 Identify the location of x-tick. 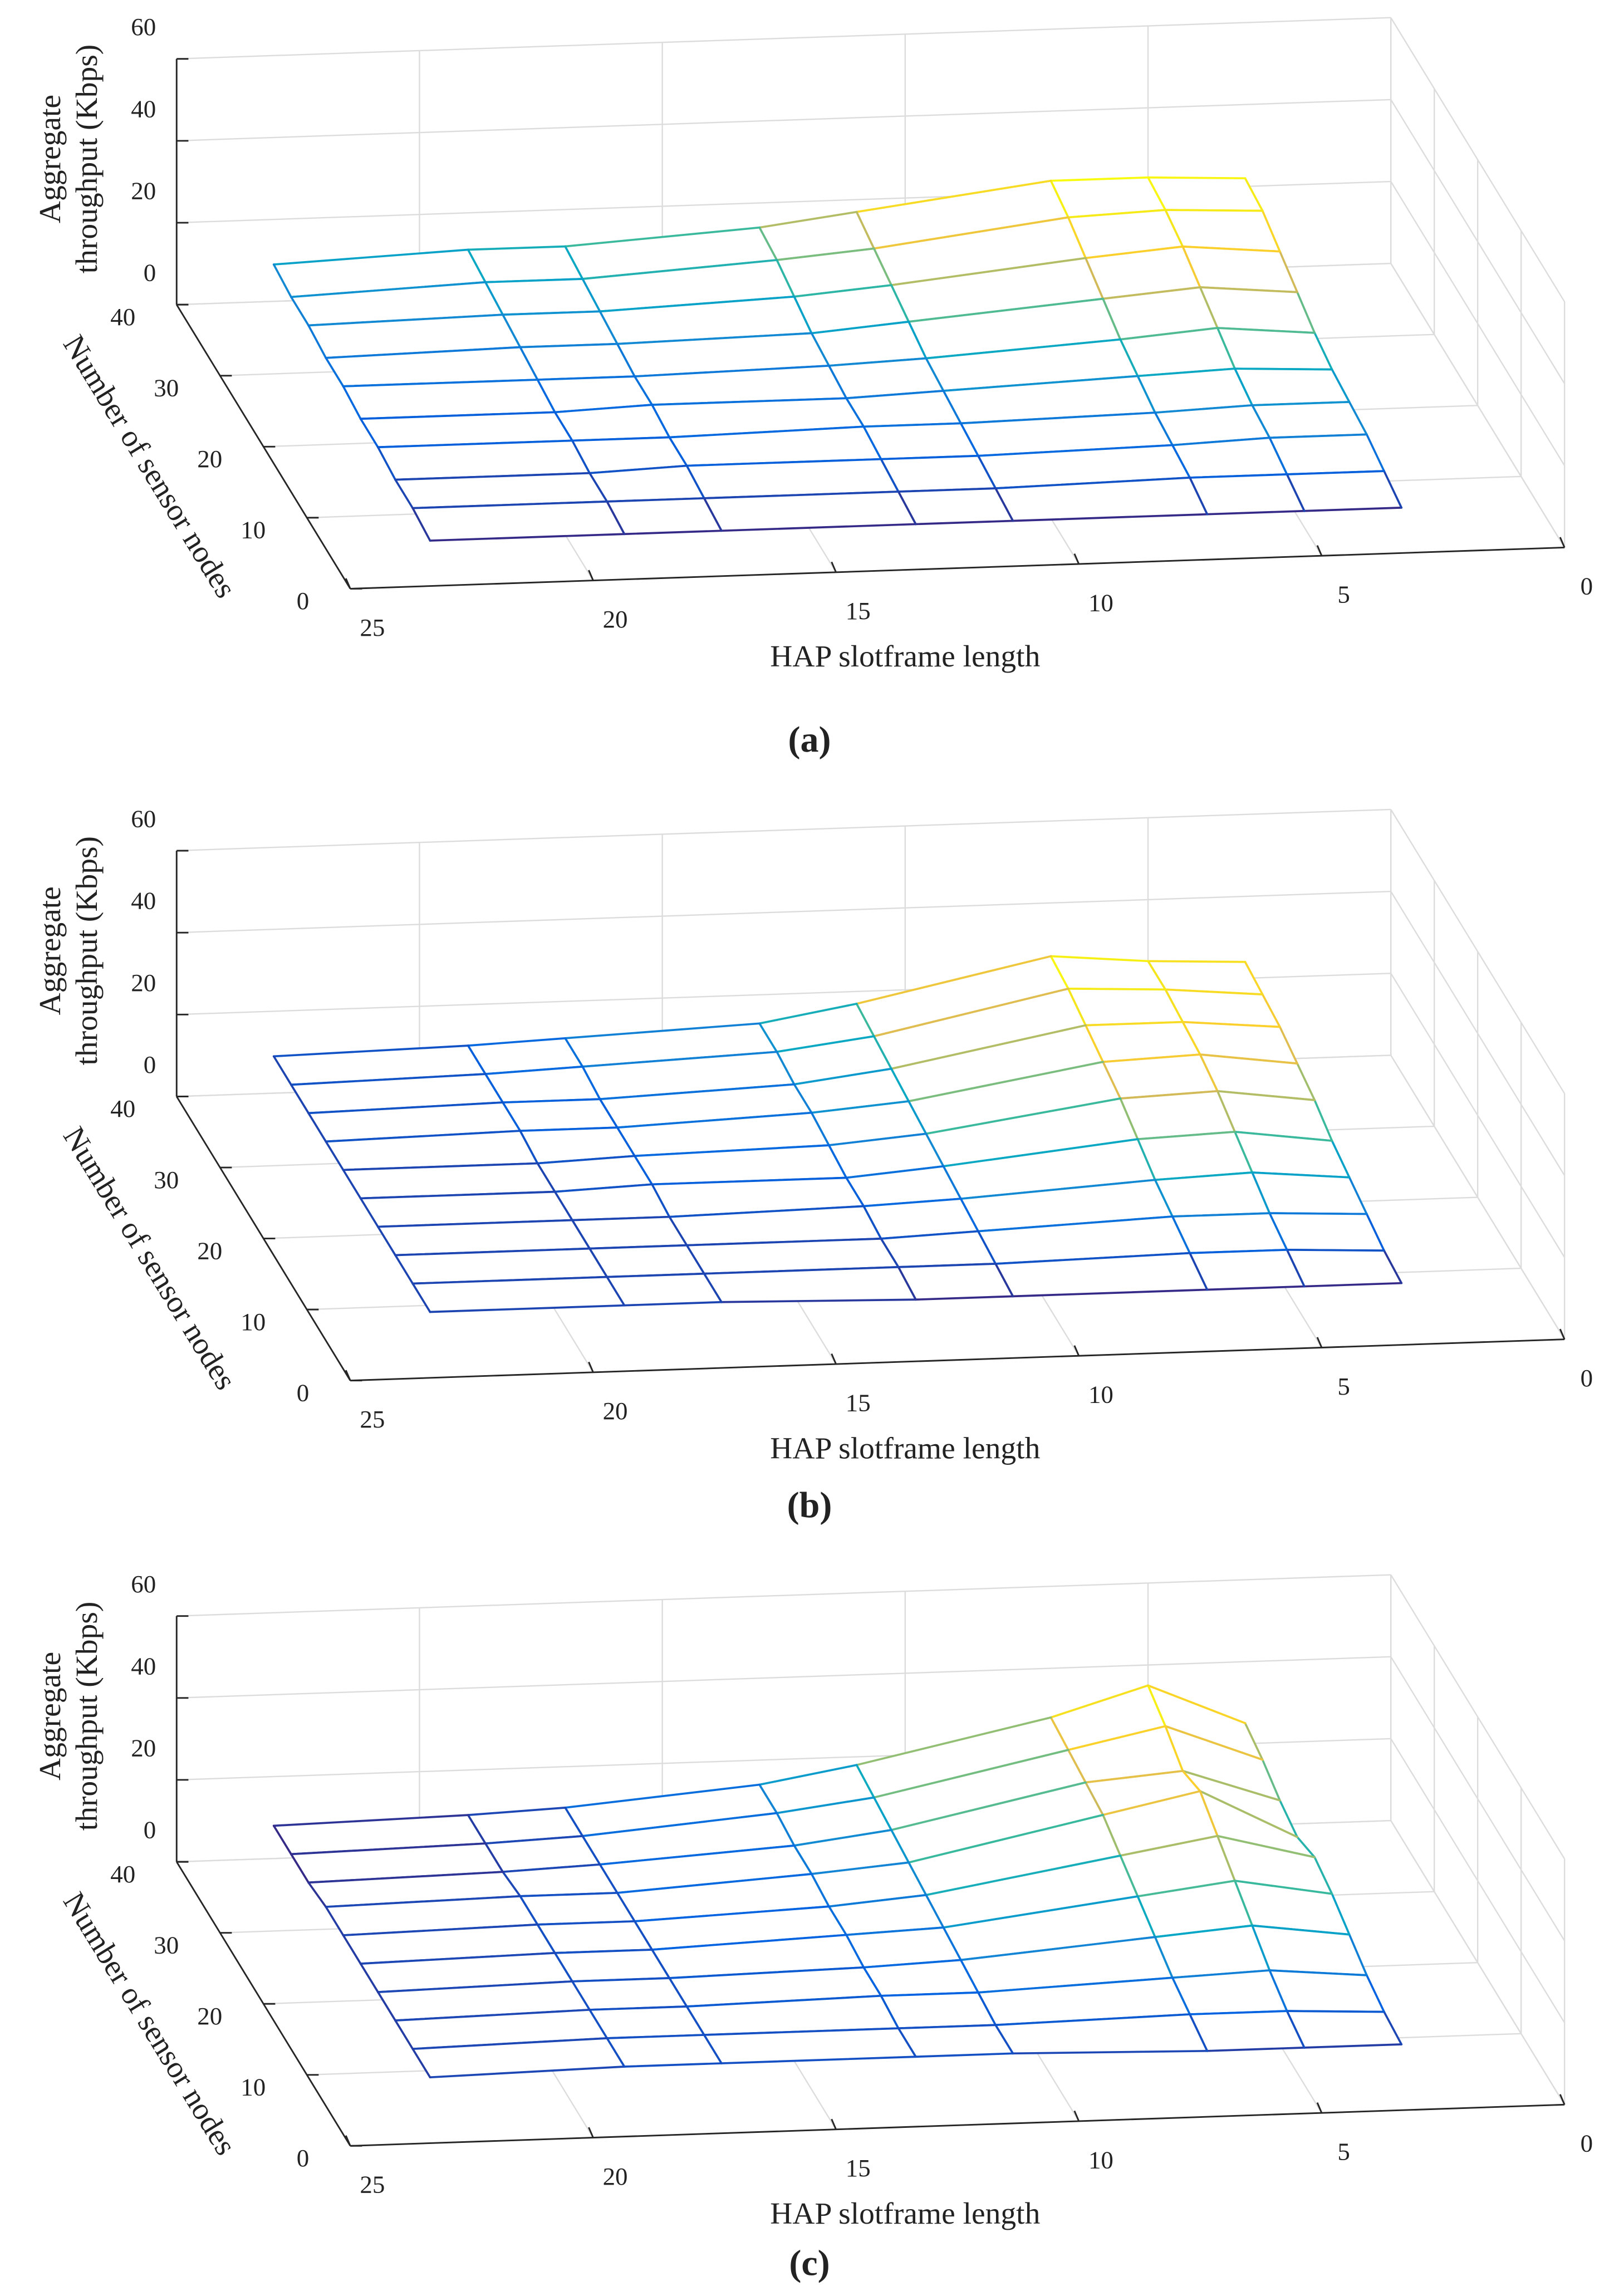
(1076, 2116).